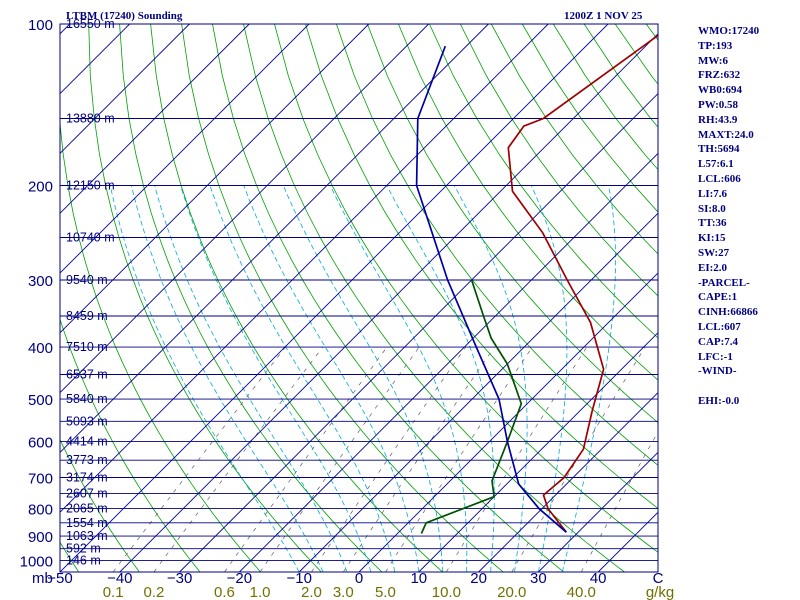 This screenshot has width=800, height=600. Describe the element at coordinates (729, 31) in the screenshot. I see `index-item: WMO:17240` at that location.